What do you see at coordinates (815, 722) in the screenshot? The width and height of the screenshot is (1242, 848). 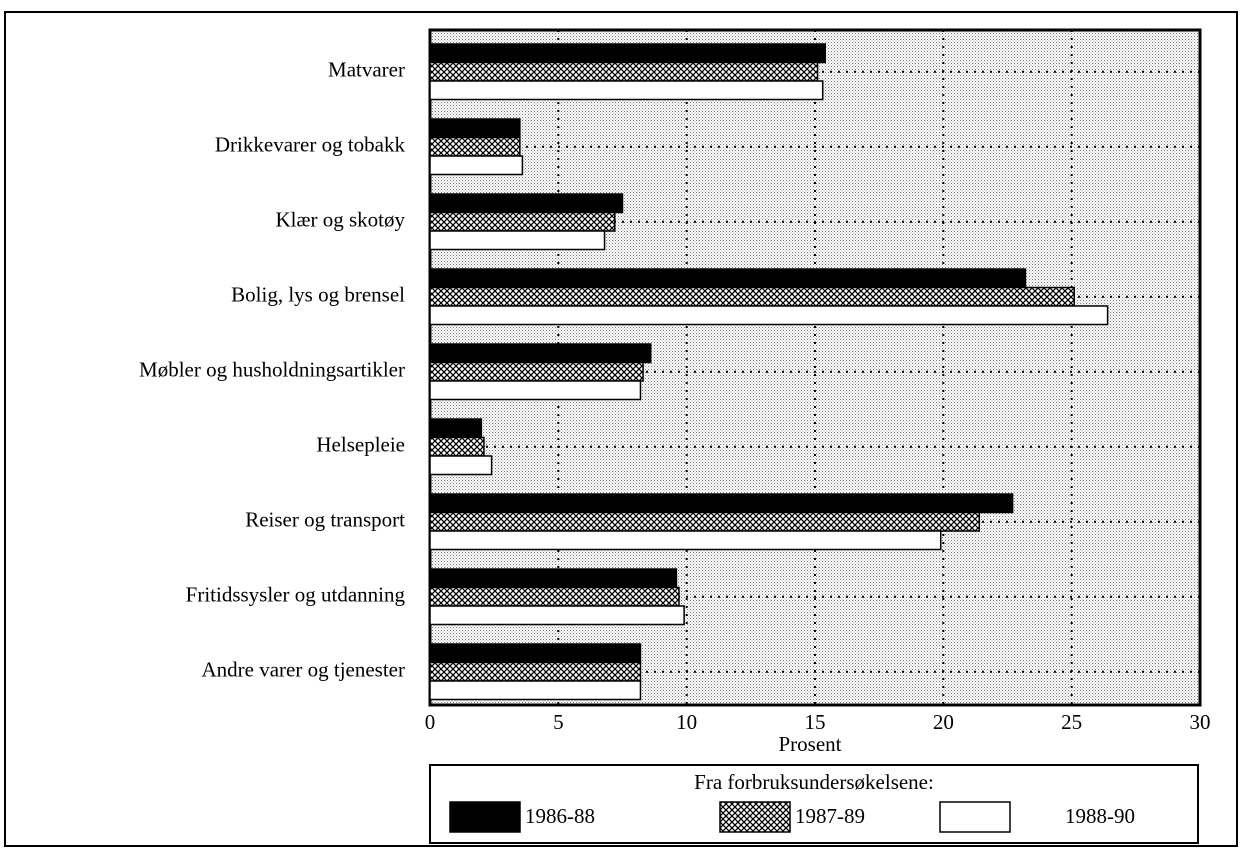 I see `x-tick-label: 15` at bounding box center [815, 722].